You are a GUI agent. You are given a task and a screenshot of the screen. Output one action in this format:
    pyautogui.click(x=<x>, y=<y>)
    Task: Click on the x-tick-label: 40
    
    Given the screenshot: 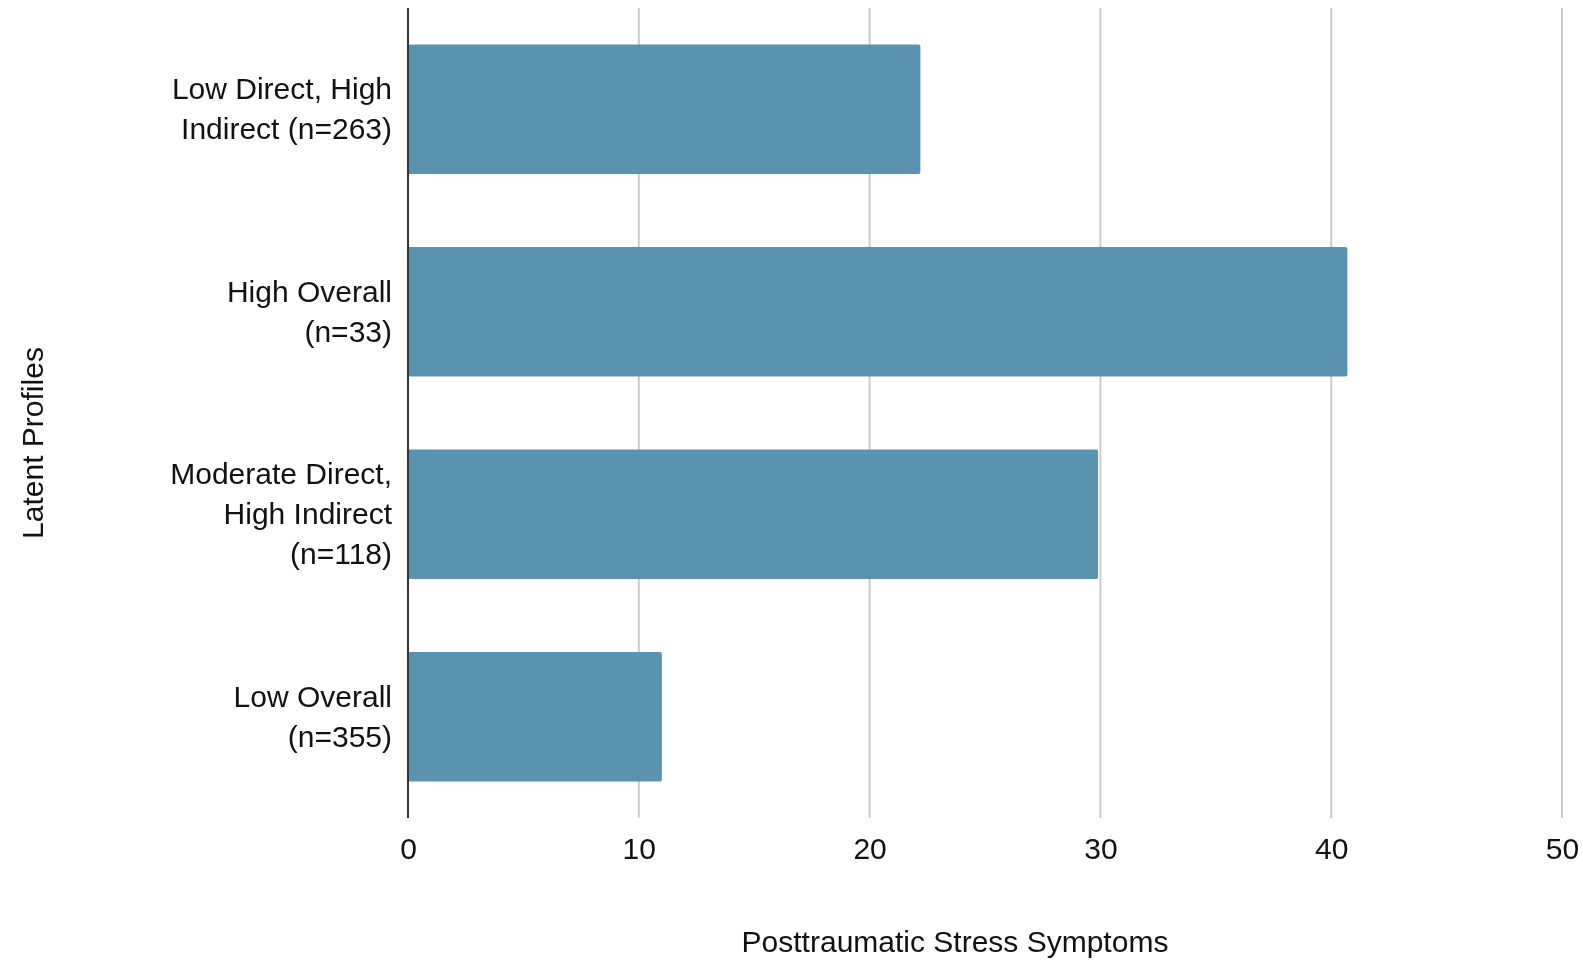 What is the action you would take?
    pyautogui.click(x=1332, y=849)
    